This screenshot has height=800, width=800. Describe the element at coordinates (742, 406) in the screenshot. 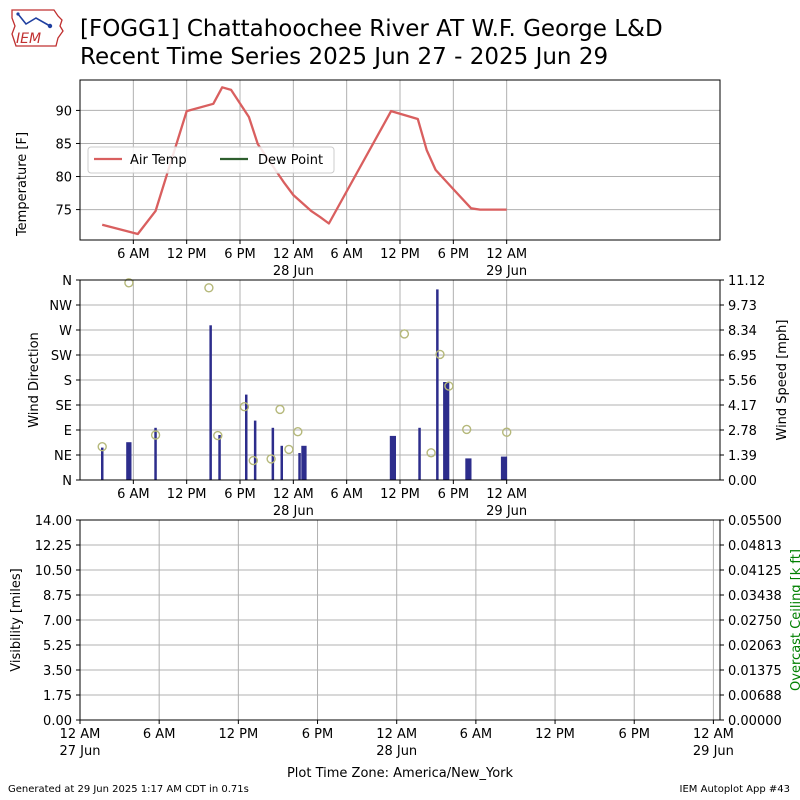

I see `wind-speed-tick-label: 4.17` at that location.